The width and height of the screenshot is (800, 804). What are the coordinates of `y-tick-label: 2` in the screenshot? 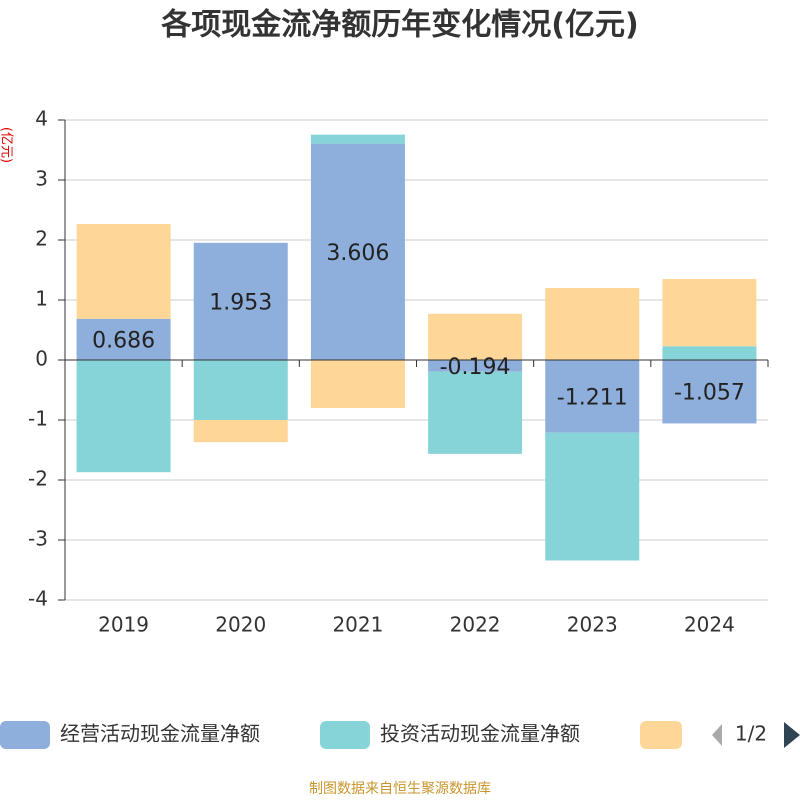 It's located at (41, 239).